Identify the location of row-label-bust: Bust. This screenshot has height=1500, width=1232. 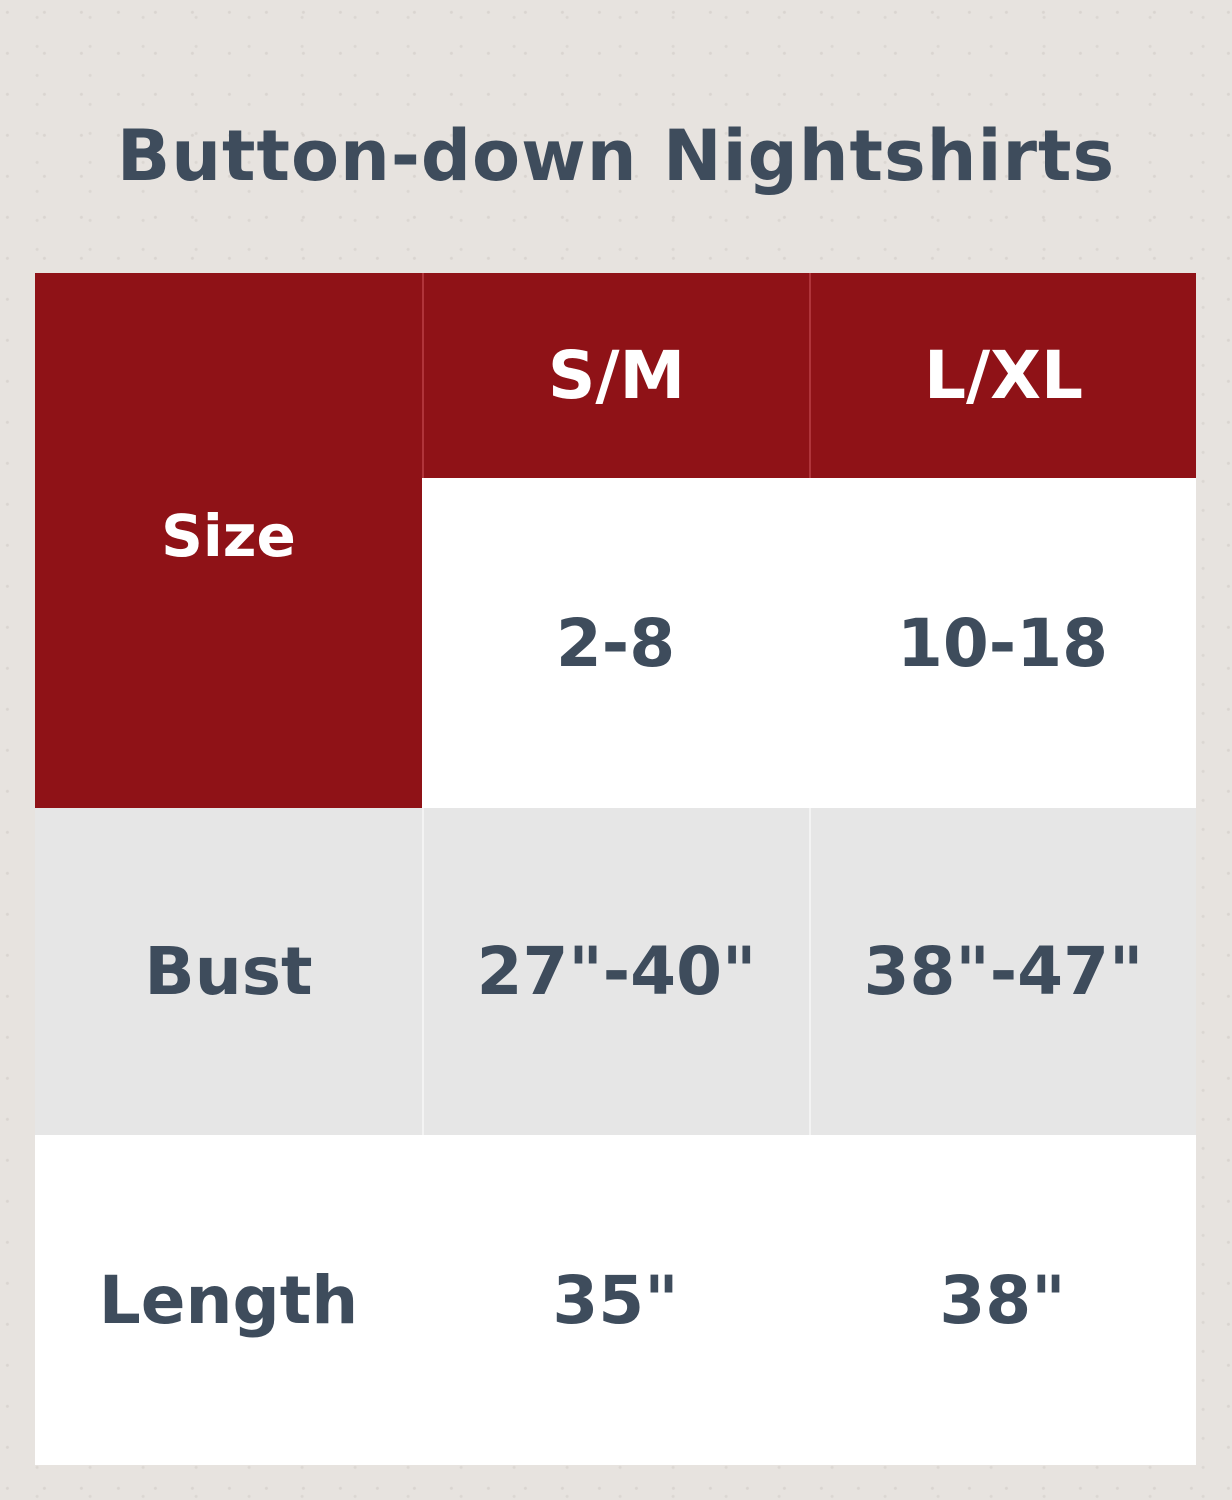
(228, 971).